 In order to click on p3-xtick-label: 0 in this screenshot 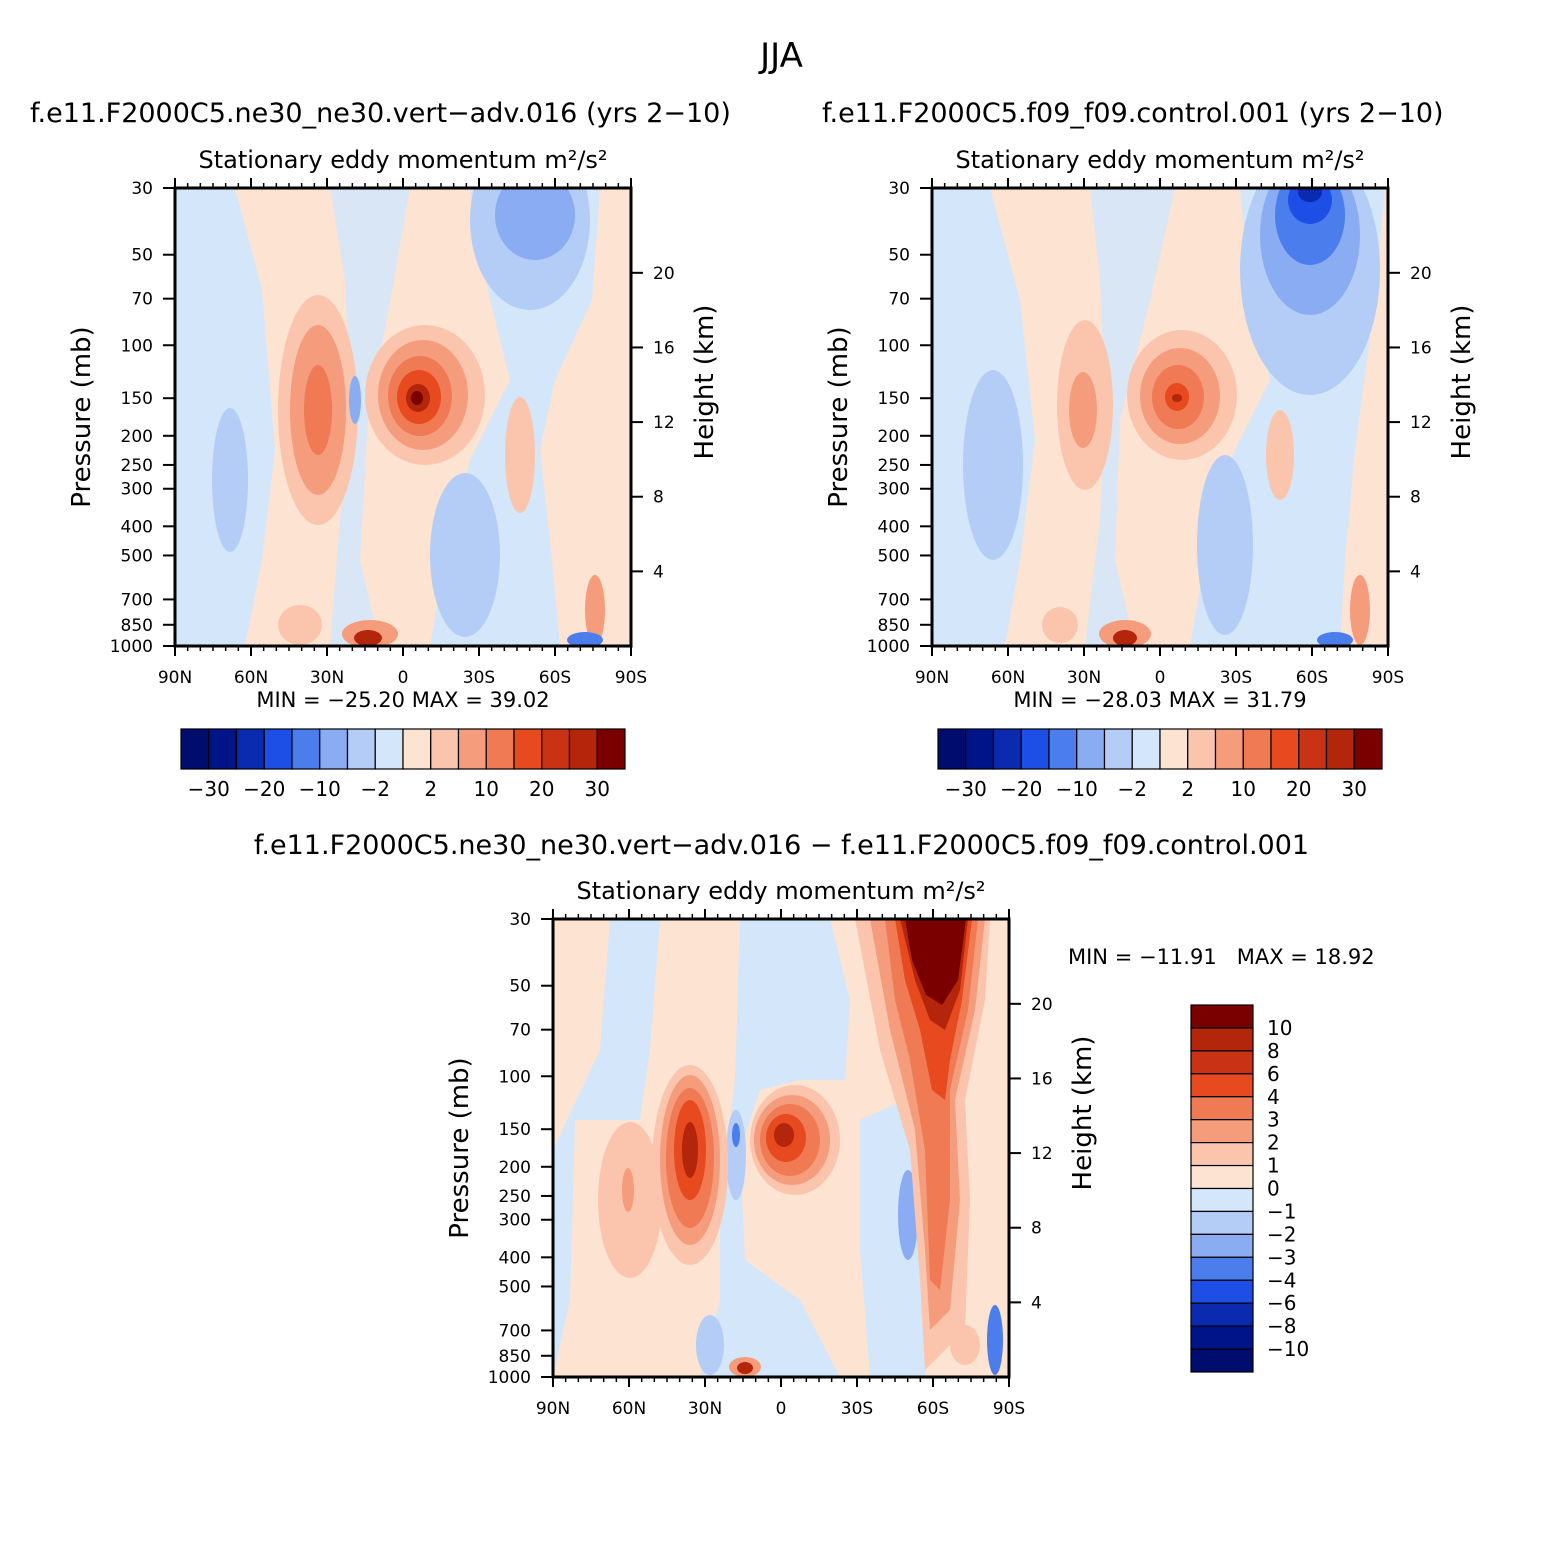, I will do `click(781, 1409)`.